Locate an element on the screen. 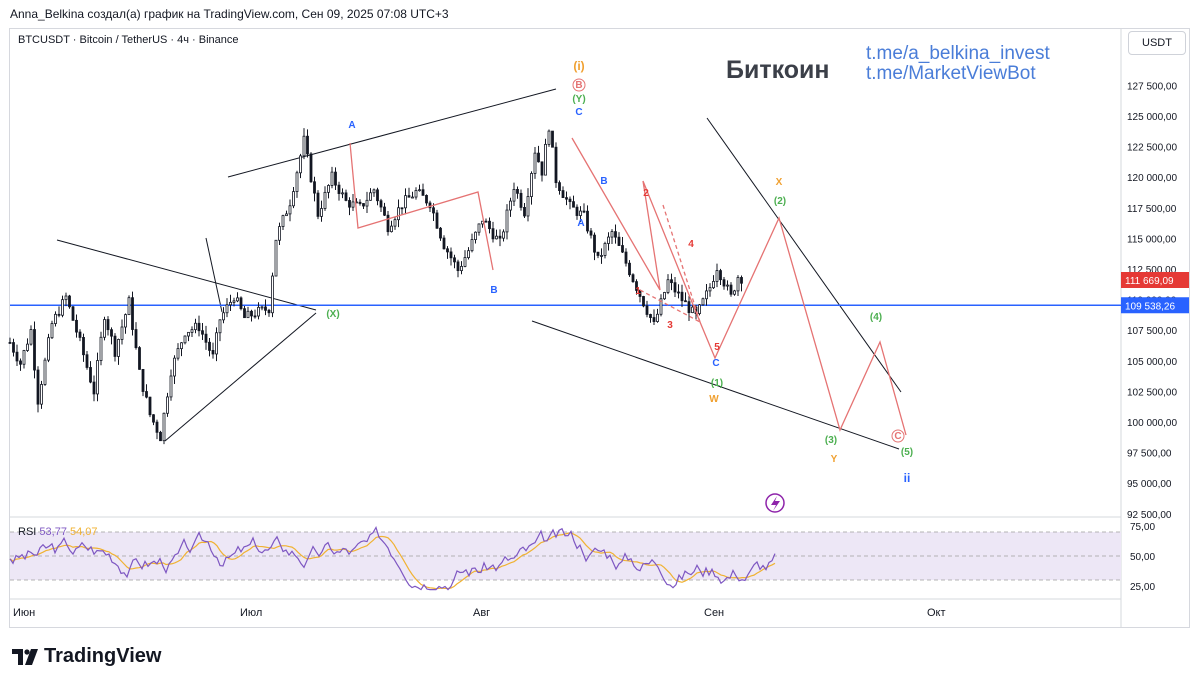  wave-circle is located at coordinates (579, 85).